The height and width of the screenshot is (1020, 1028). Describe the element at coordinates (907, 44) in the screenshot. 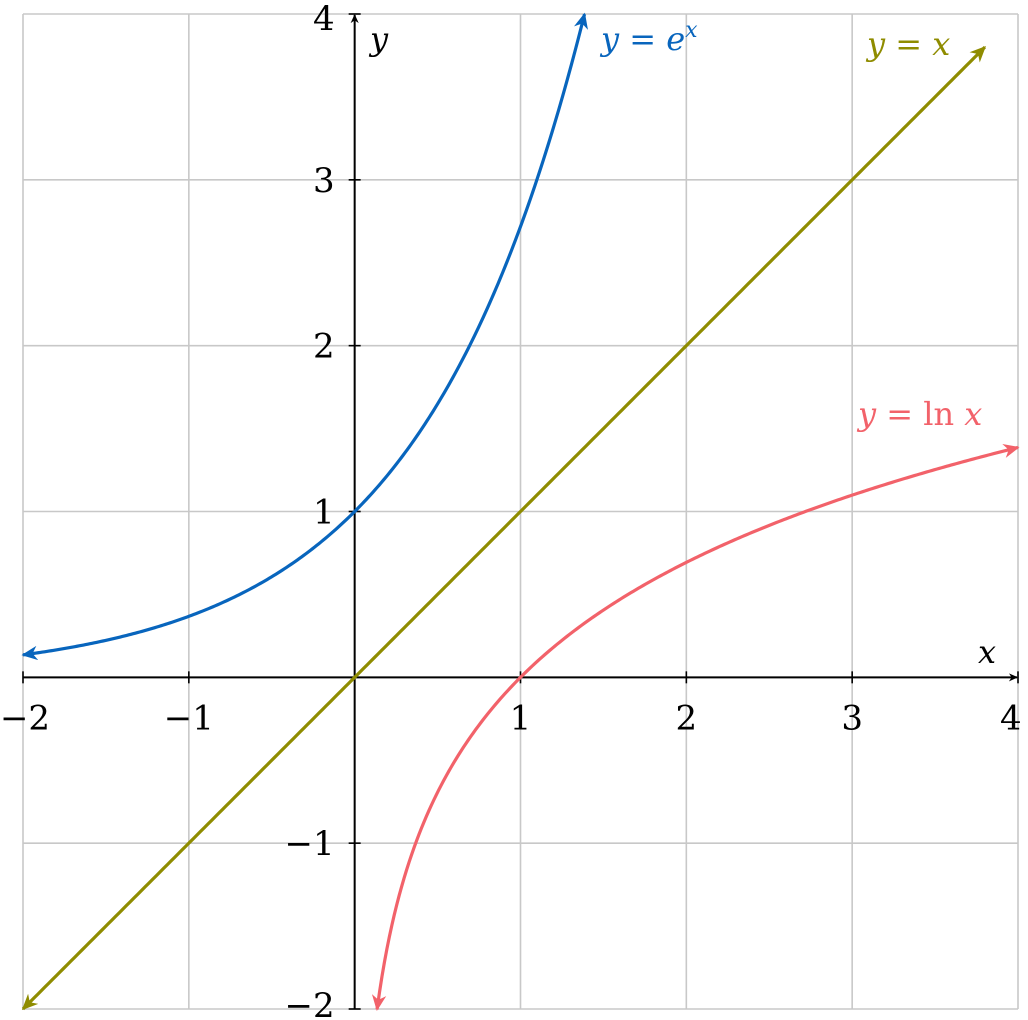

I see `series-label-identity: y = x` at that location.